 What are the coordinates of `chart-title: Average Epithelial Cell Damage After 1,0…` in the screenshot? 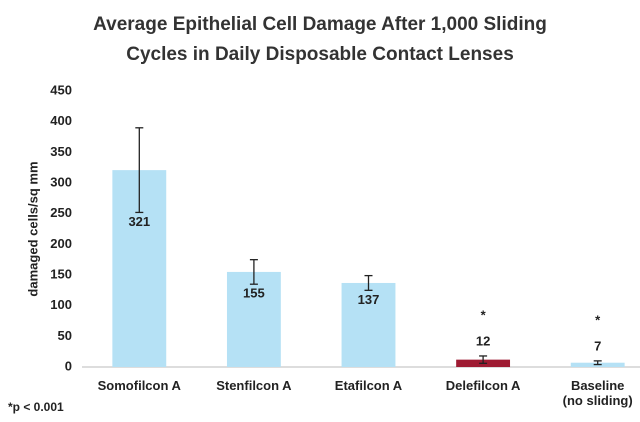 It's located at (320, 39).